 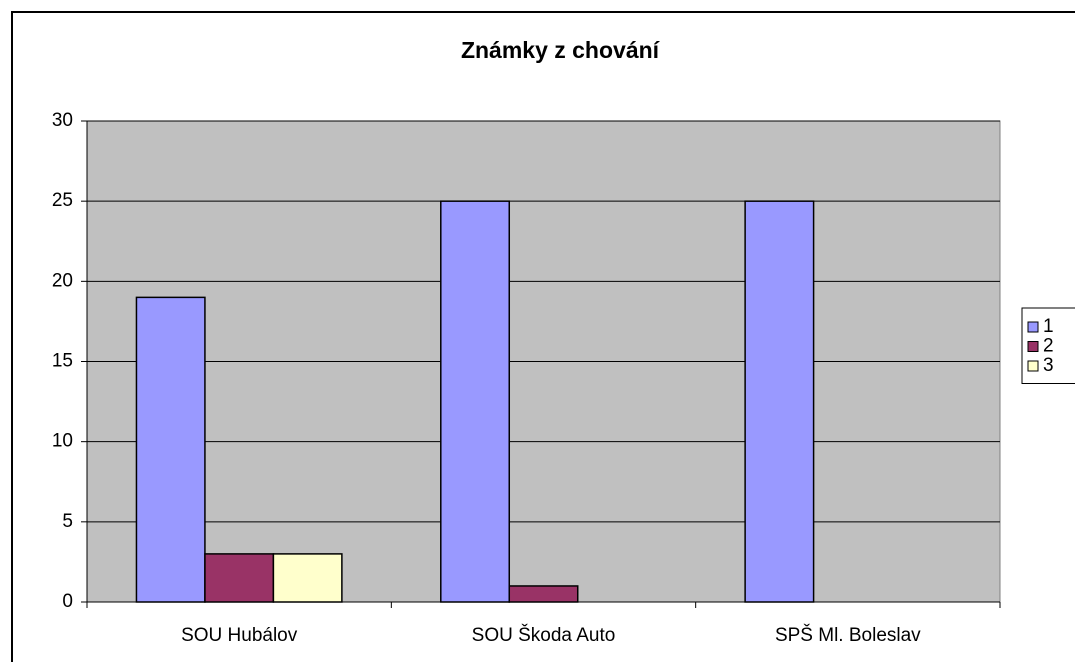 What do you see at coordinates (62, 200) in the screenshot?
I see `y-tick-label: 25` at bounding box center [62, 200].